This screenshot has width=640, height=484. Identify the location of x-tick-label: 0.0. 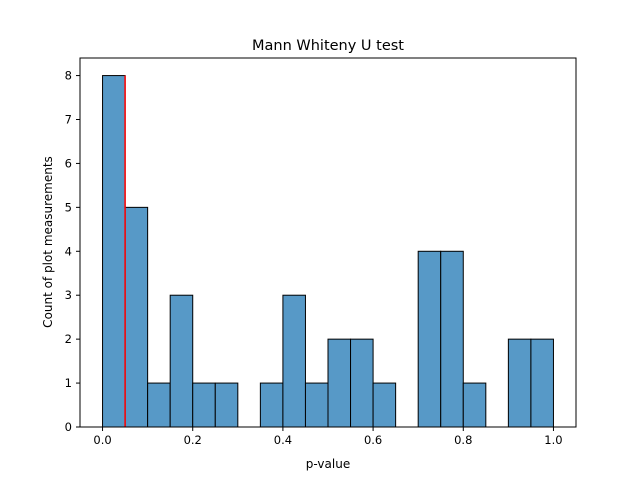
(102, 440).